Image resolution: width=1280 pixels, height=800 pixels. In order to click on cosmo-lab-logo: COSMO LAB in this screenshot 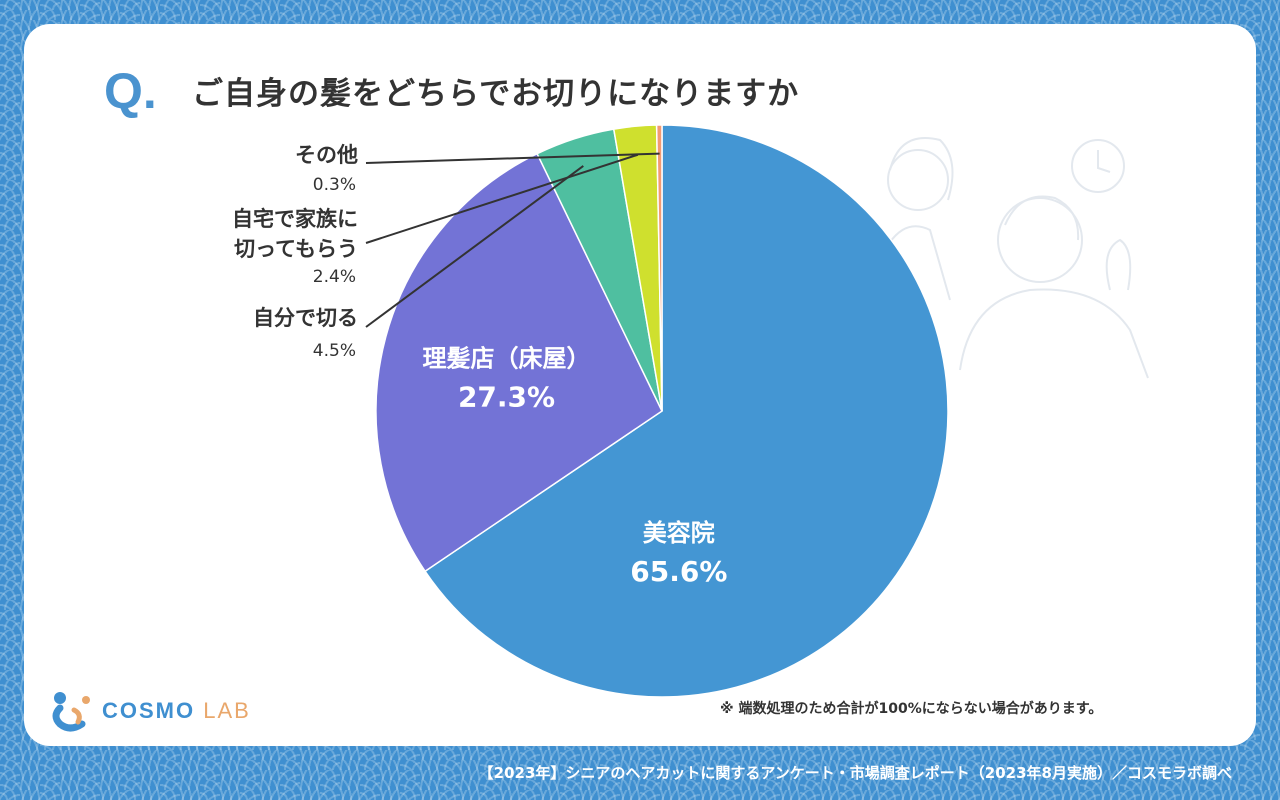, I will do `click(149, 711)`.